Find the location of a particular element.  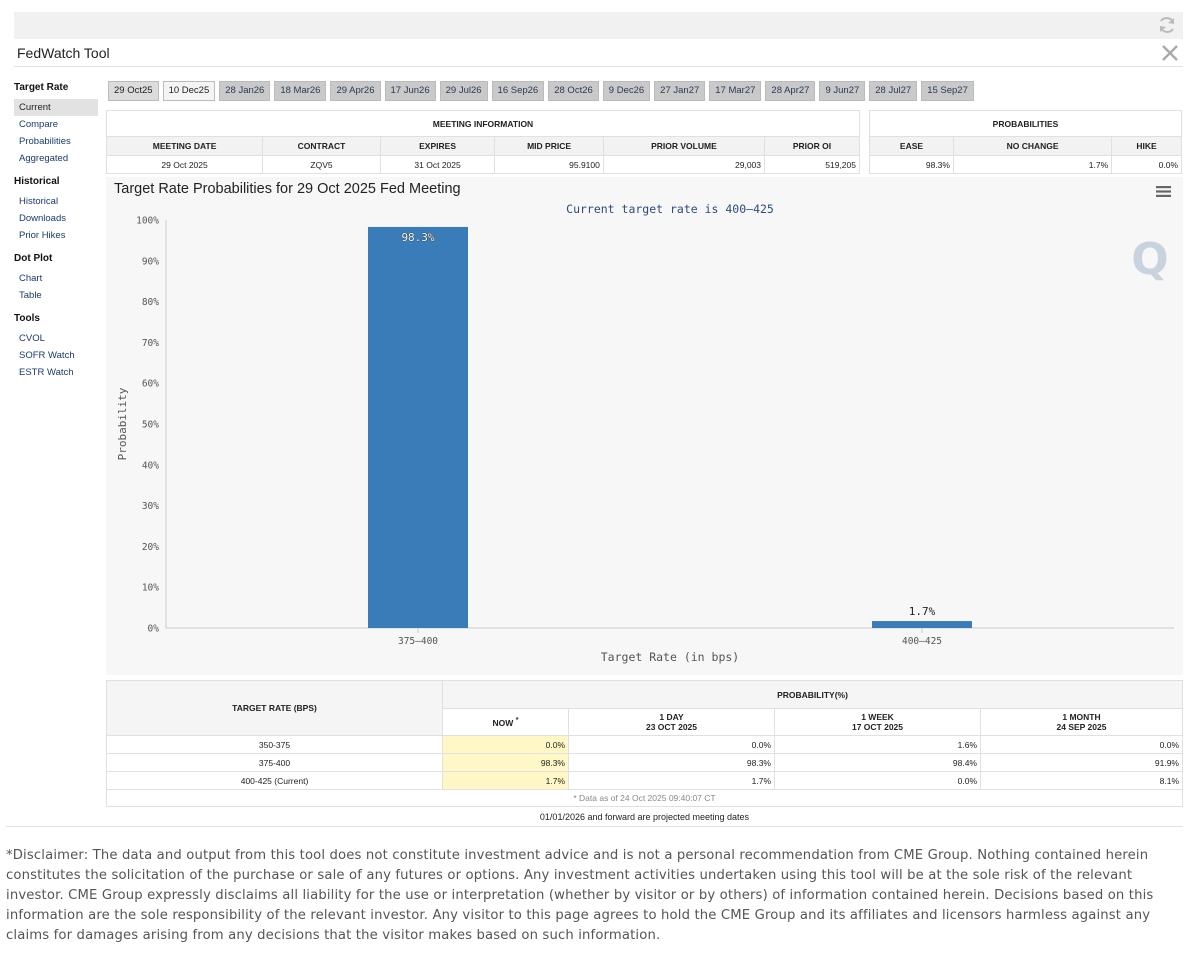

sidebar-heading: Target Rate is located at coordinates (41, 87).